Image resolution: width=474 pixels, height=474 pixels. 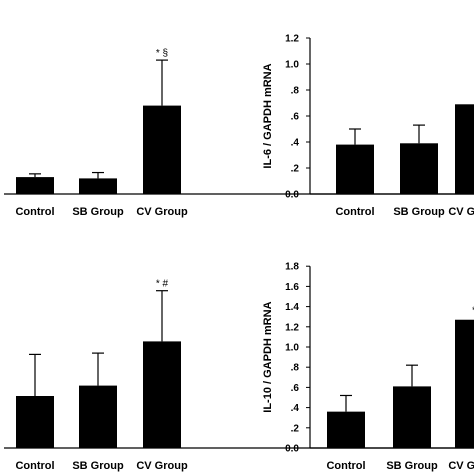 What do you see at coordinates (162, 284) in the screenshot?
I see `significance-marker: * #` at bounding box center [162, 284].